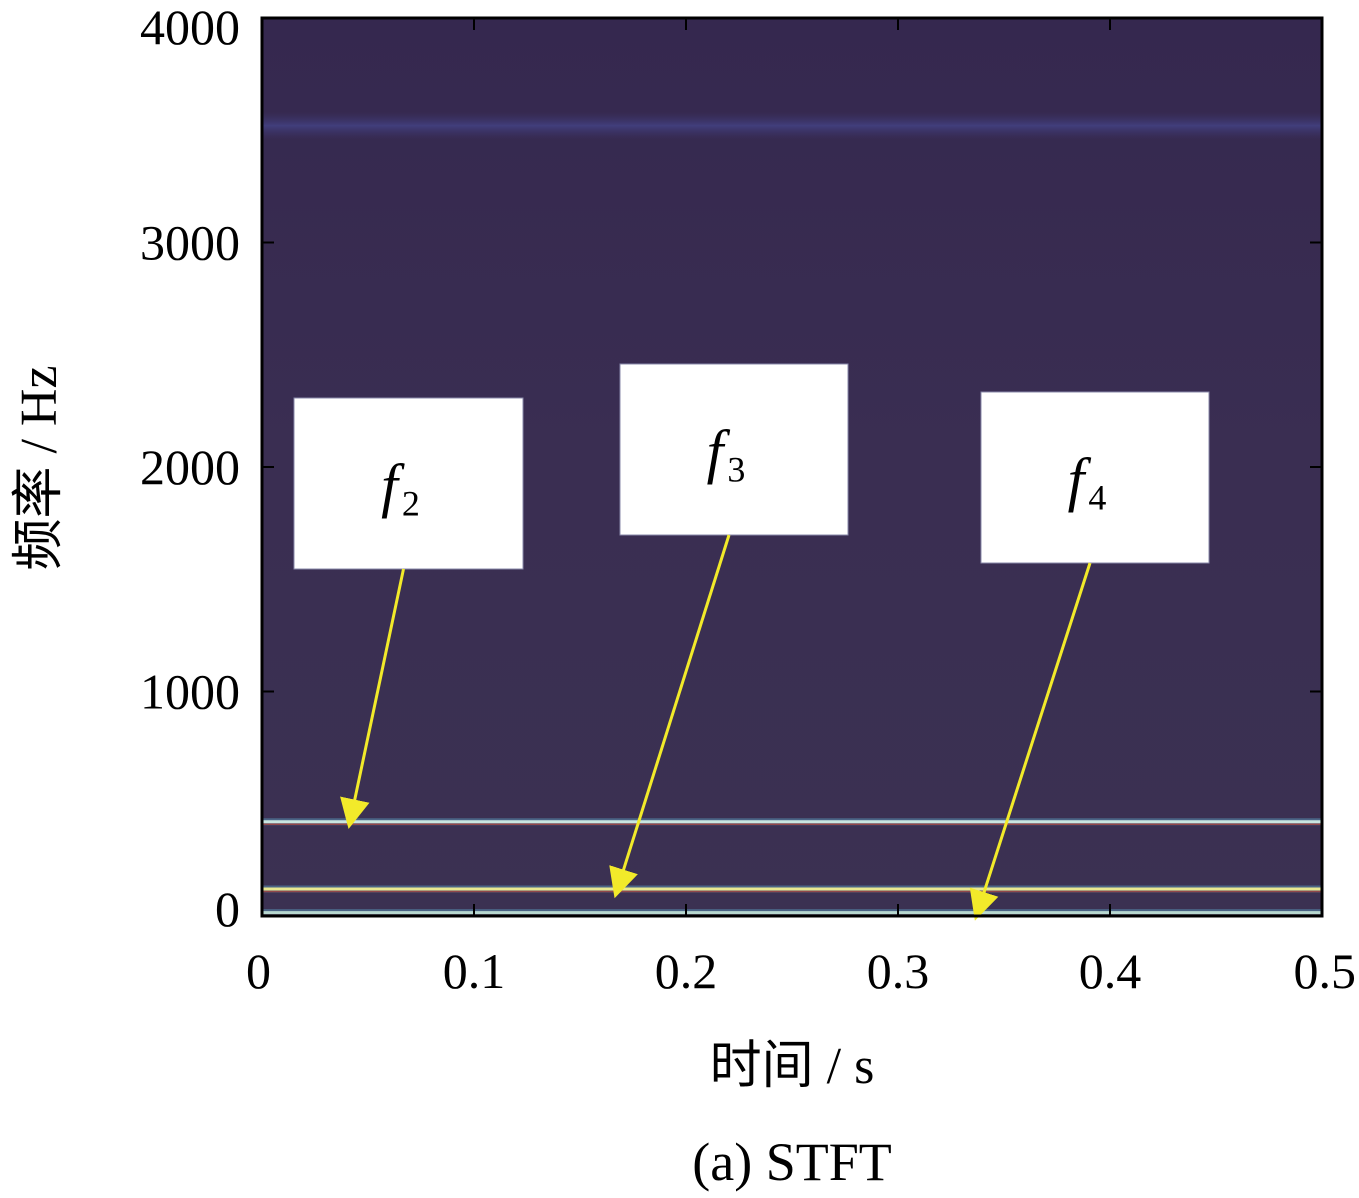 This screenshot has width=1359, height=1198. Describe the element at coordinates (792, 1066) in the screenshot. I see `x-axis-title: 时间 / s` at that location.